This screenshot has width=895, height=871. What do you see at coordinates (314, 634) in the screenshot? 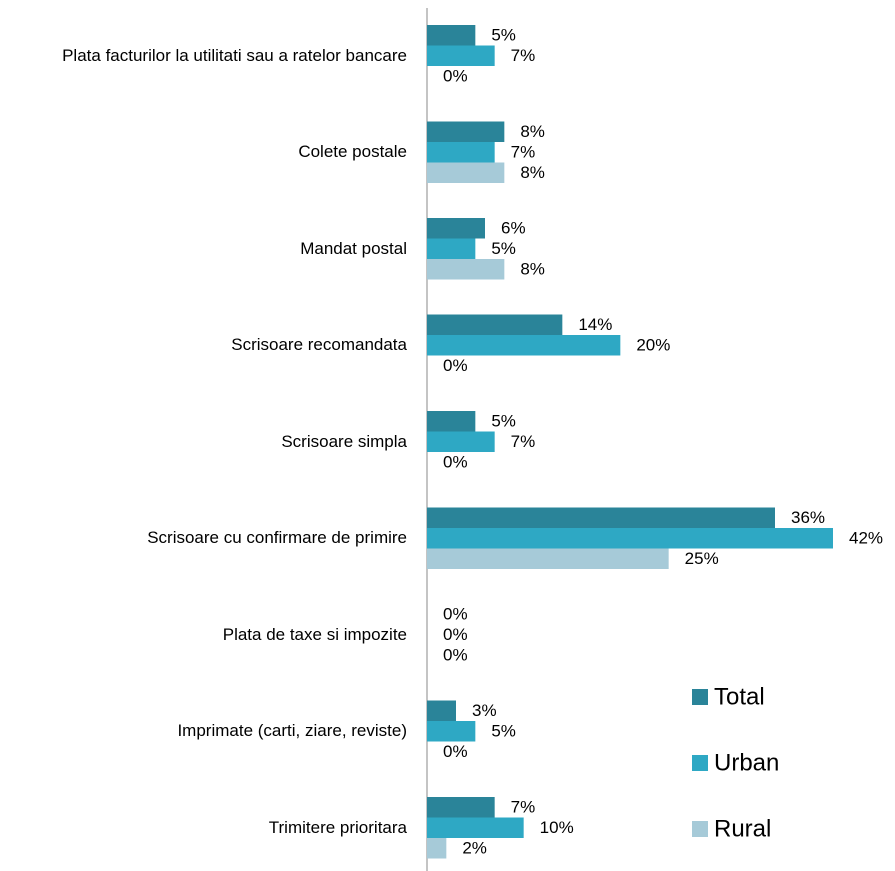
I see `category-label: Plata de taxe si impozite` at bounding box center [314, 634].